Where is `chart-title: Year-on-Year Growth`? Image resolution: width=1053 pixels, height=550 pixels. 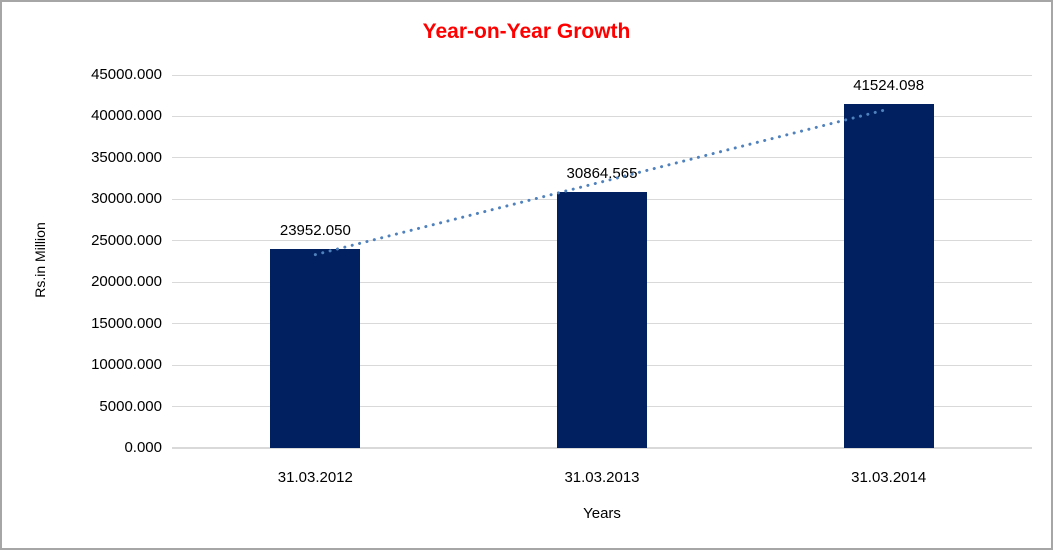 chart-title: Year-on-Year Growth is located at coordinates (526, 31).